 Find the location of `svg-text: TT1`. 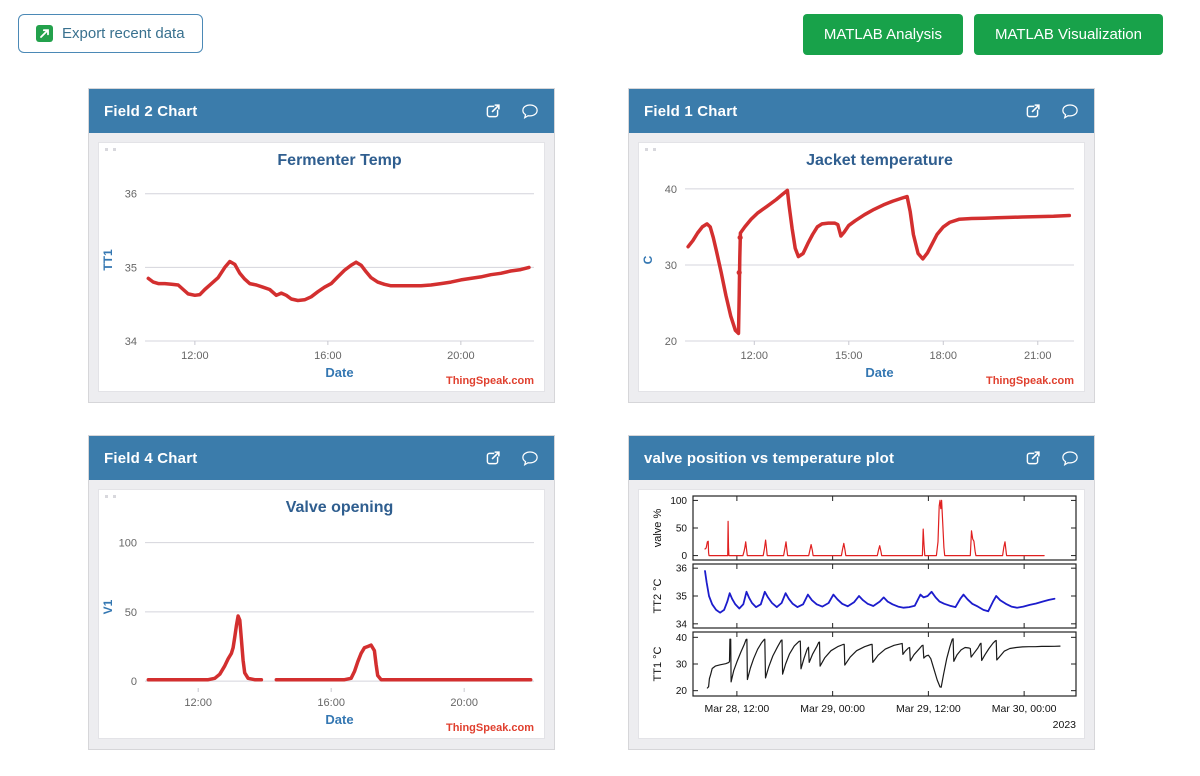

svg-text: TT1 is located at coordinates (108, 260).